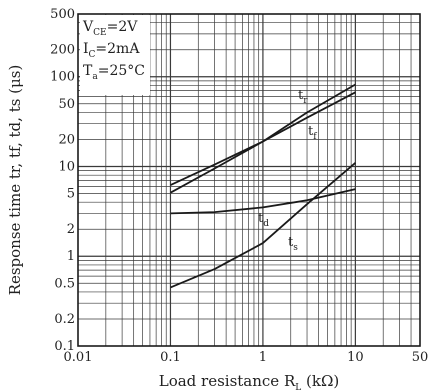 The image size is (430, 392). Describe the element at coordinates (111, 50) in the screenshot. I see `condition-line: IC=2mA` at that location.